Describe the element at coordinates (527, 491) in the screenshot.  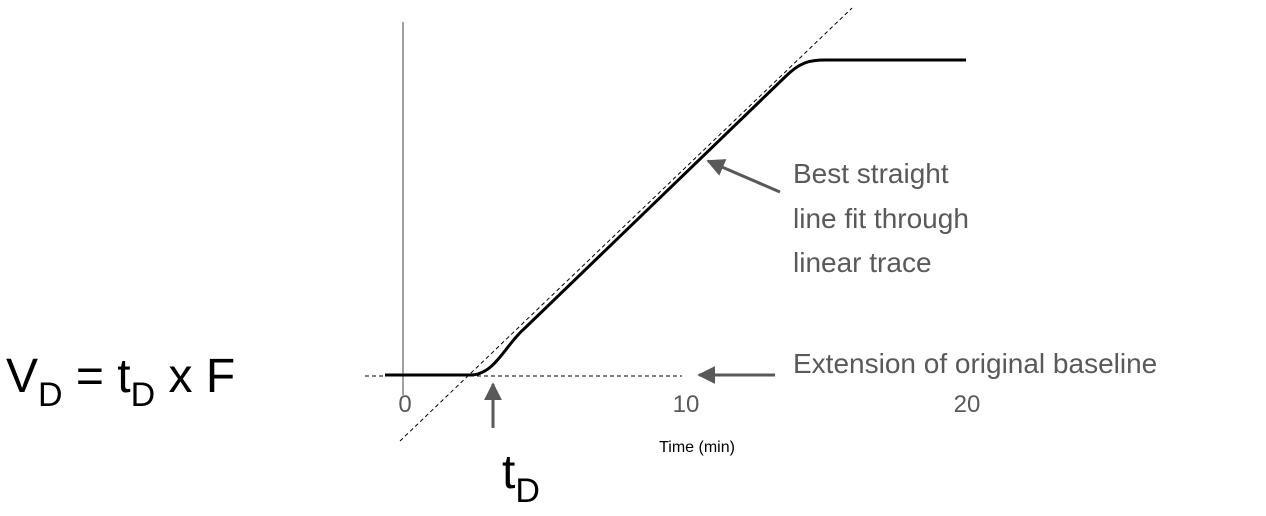
I see `td-sub: D` at that location.